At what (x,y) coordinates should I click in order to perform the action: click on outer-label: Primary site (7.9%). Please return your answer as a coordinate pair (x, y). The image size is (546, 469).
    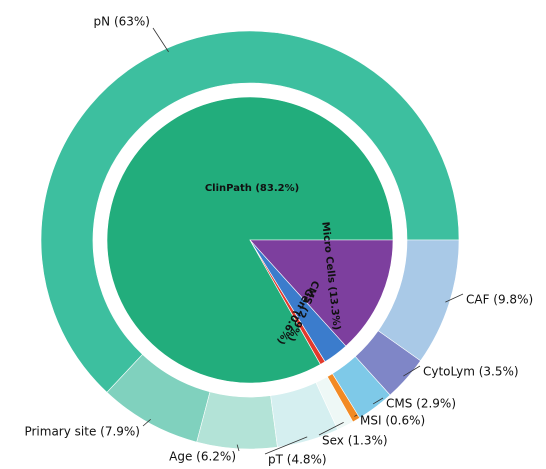
    Looking at the image, I should click on (82, 432).